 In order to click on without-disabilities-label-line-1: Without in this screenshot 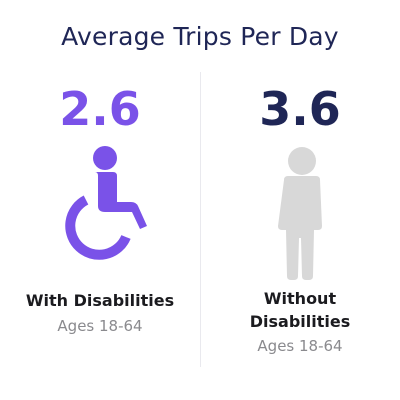, I will do `click(300, 298)`.